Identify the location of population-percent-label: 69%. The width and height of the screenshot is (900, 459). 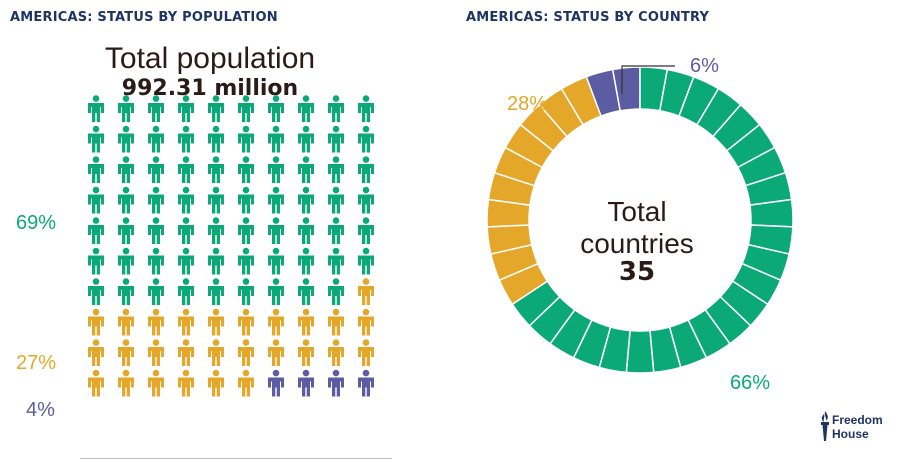
(36, 223).